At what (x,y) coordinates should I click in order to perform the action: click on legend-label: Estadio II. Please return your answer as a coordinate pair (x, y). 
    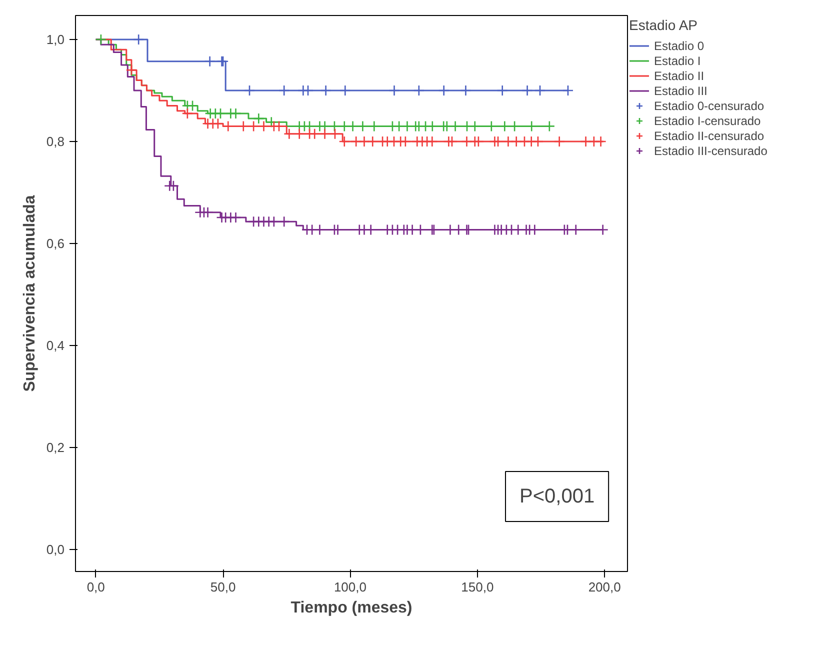
    Looking at the image, I should click on (679, 75).